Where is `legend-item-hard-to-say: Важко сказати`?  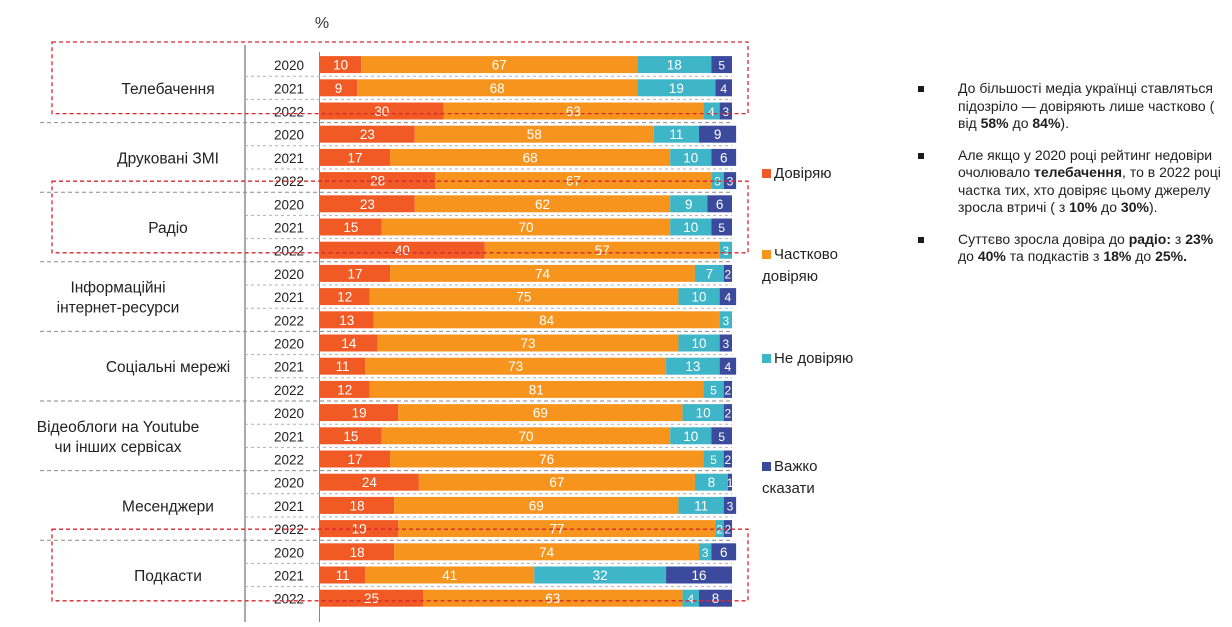 legend-item-hard-to-say: Важко сказати is located at coordinates (808, 478).